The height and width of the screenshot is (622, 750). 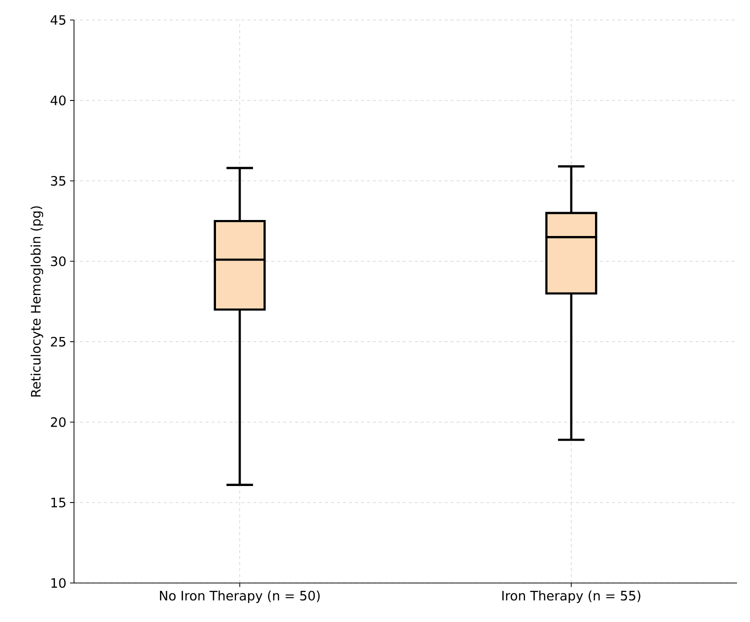 I want to click on y-tick-label: 45, so click(x=58, y=20).